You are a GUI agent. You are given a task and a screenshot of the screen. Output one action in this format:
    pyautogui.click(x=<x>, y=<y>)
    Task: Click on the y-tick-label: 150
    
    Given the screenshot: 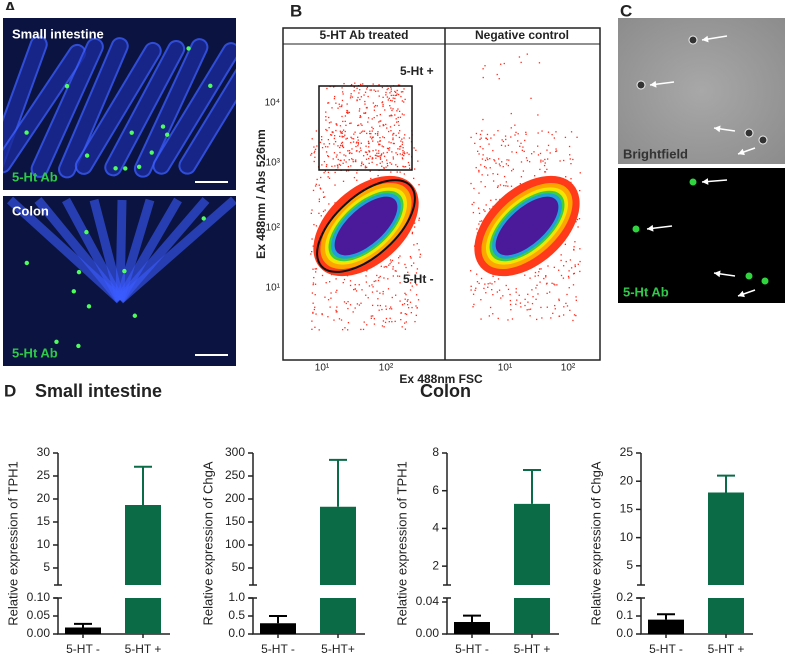 What is the action you would take?
    pyautogui.click(x=235, y=521)
    